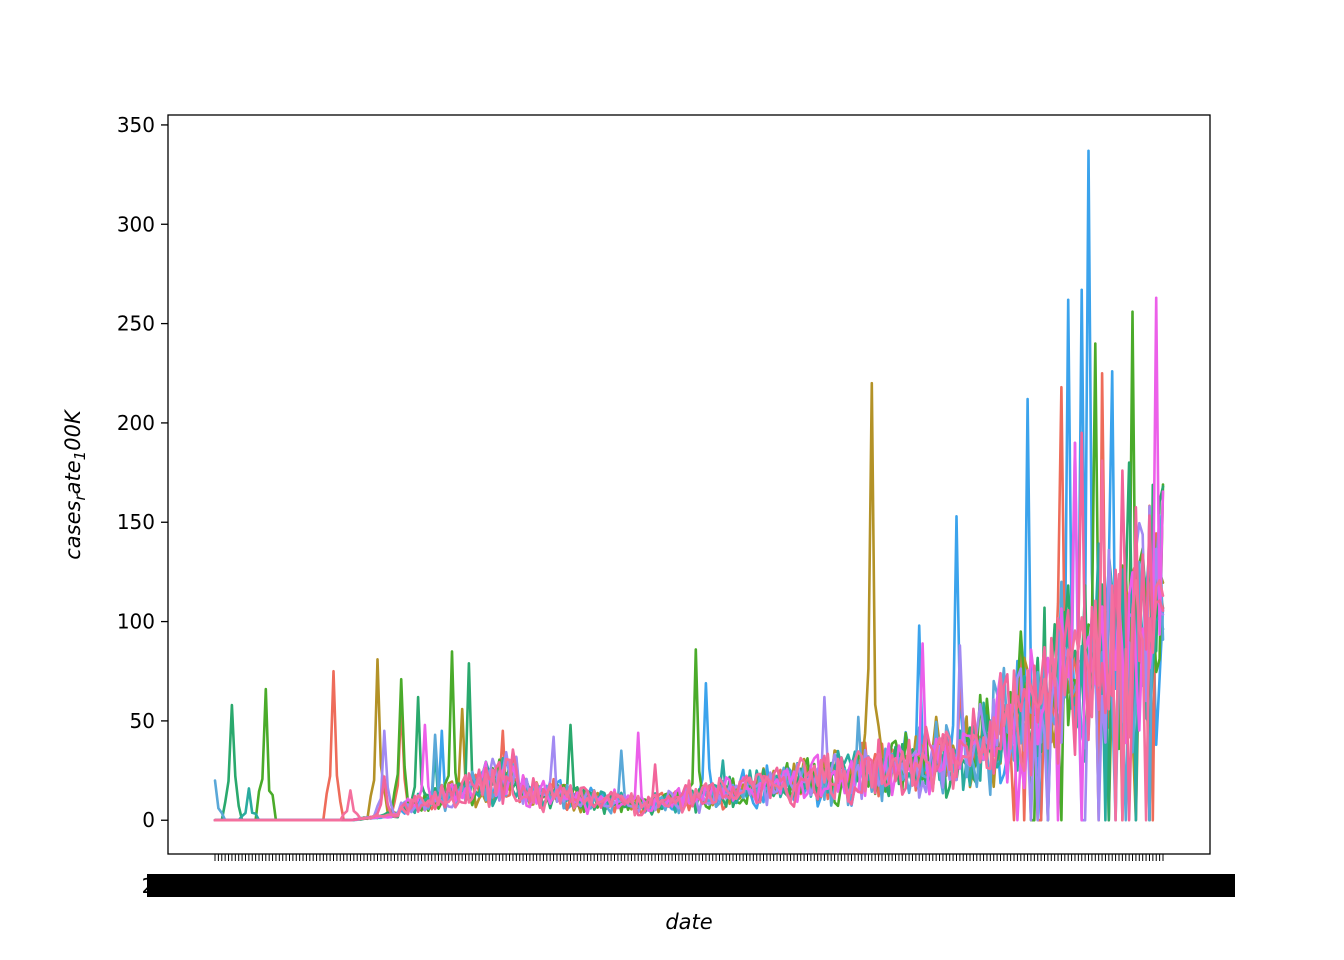 The image size is (1344, 960). What do you see at coordinates (73, 529) in the screenshot?
I see `y-axis-label-part: cases` at bounding box center [73, 529].